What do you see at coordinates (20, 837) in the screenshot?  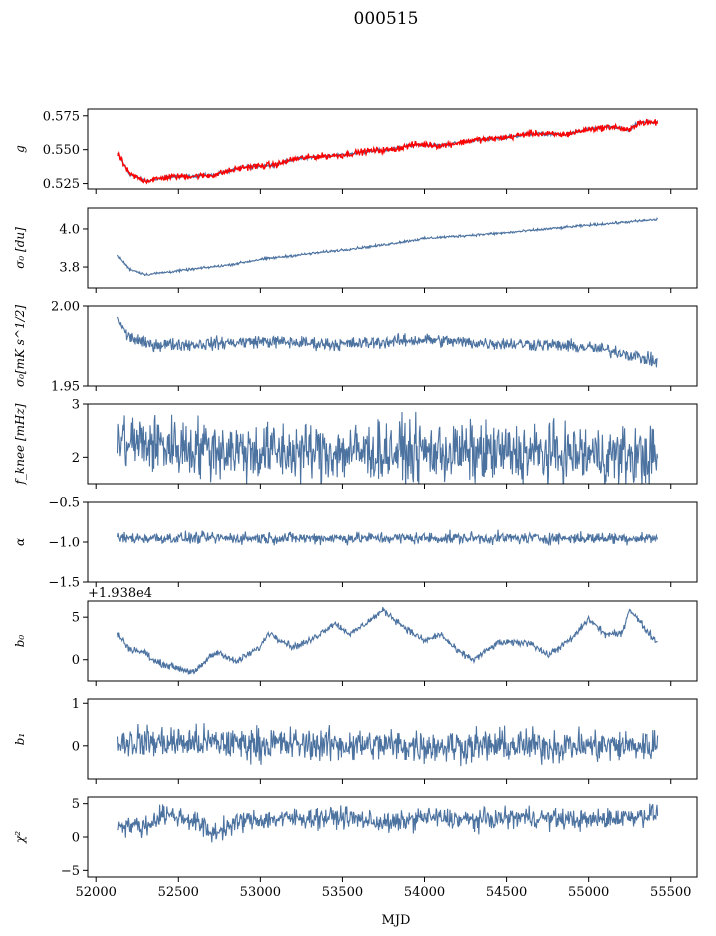 I see `y-axis-label-chi2: χ²` at bounding box center [20, 837].